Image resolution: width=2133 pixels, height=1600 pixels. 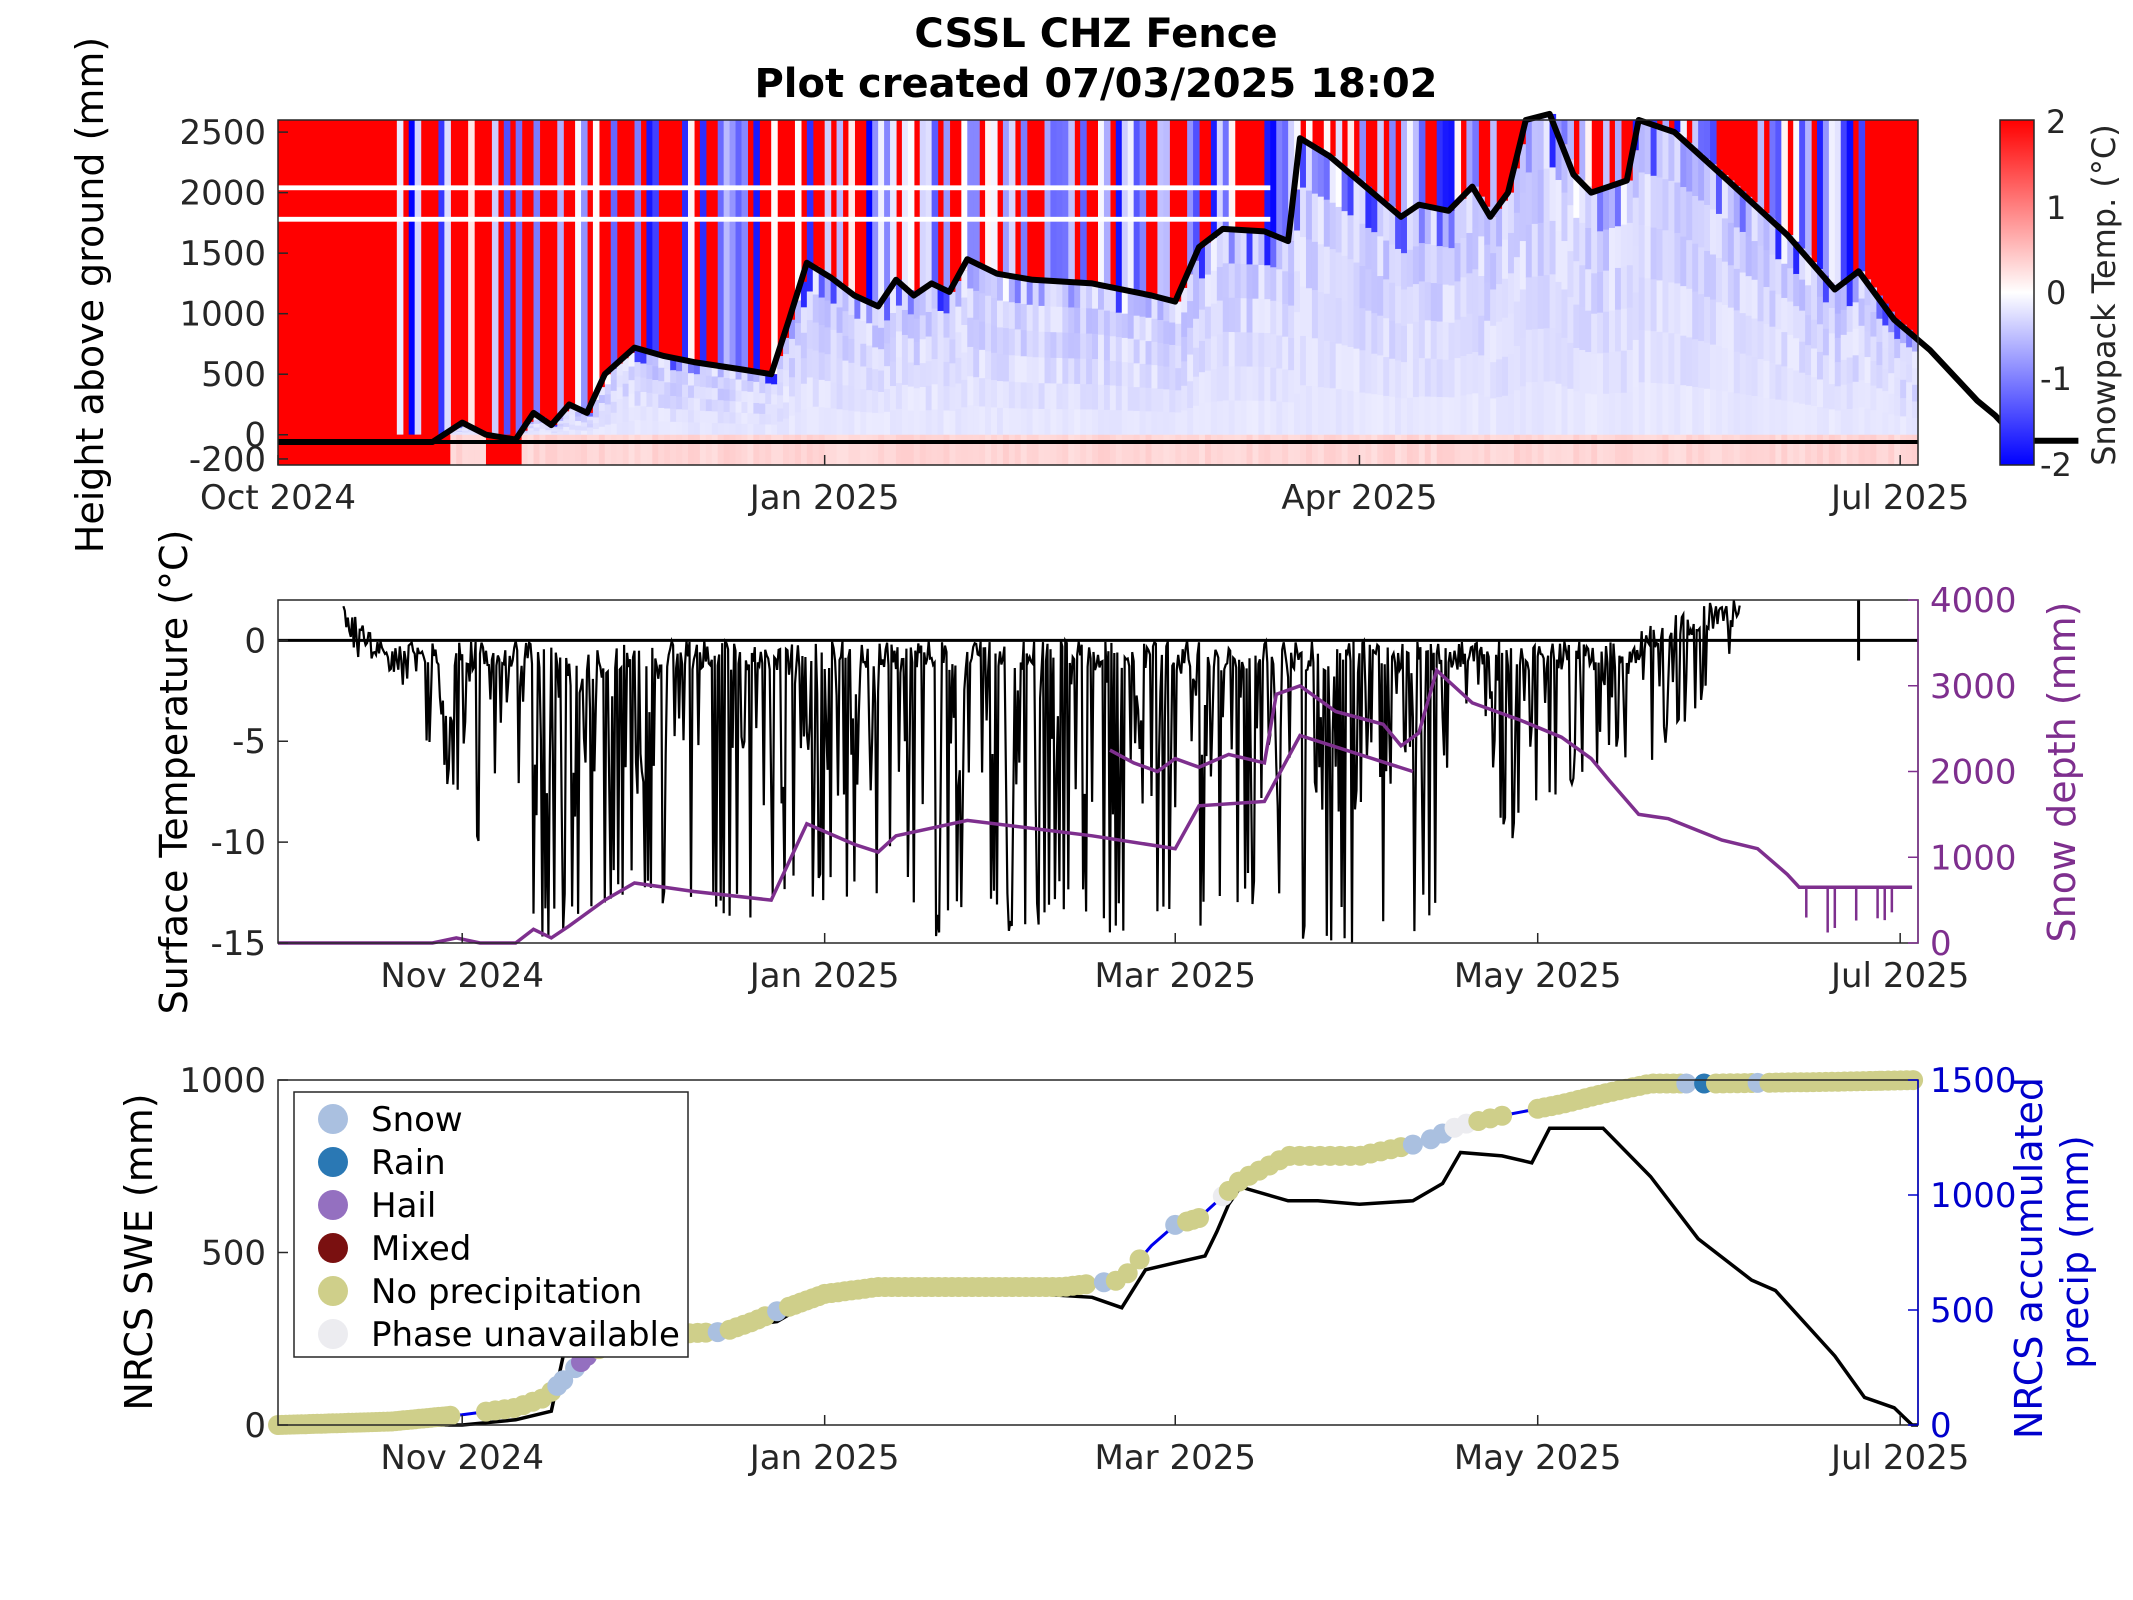 I want to click on precip-phase-marker, so click(x=1412, y=1144).